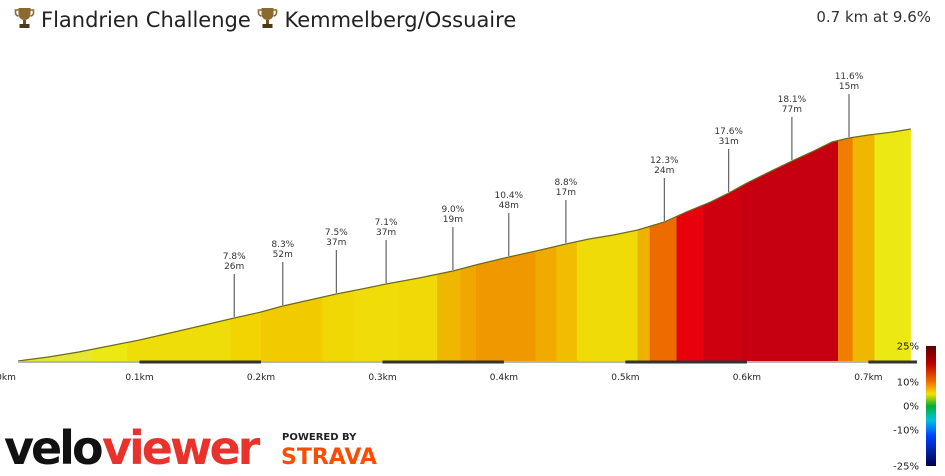 The height and width of the screenshot is (476, 945). What do you see at coordinates (282, 245) in the screenshot?
I see `annotation-grade: 8.3%` at bounding box center [282, 245].